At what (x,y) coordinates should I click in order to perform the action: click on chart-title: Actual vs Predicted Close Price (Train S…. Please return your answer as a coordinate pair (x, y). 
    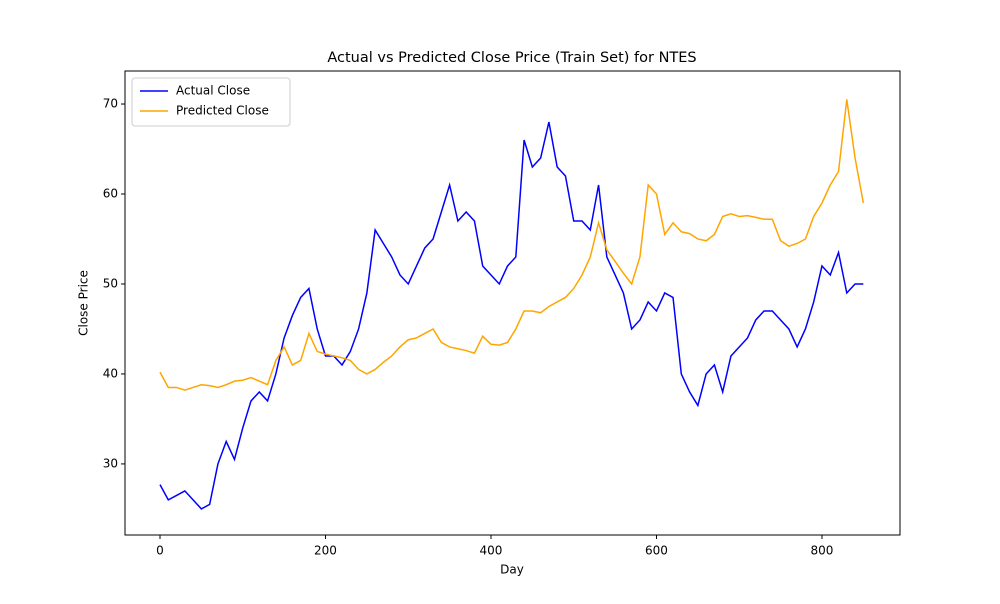
    Looking at the image, I should click on (511, 58).